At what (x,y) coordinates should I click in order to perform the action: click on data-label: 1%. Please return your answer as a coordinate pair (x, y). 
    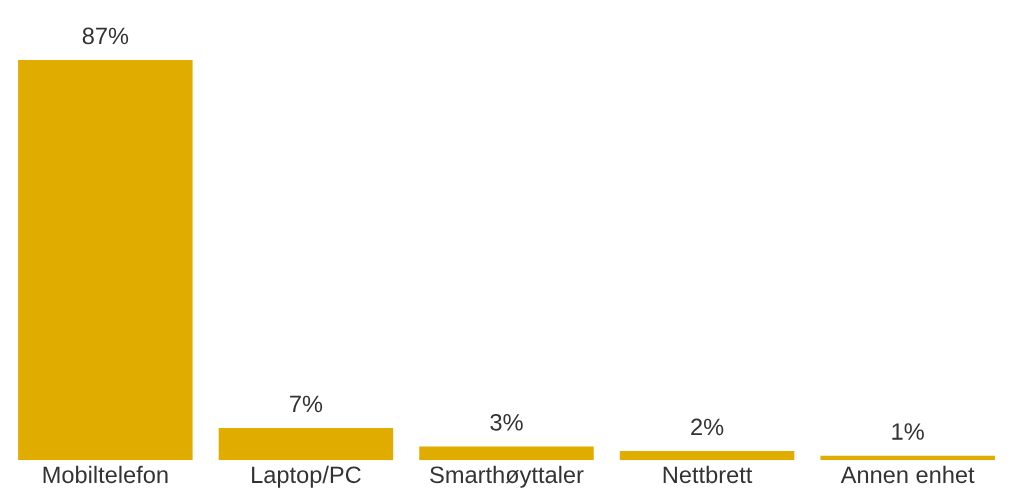
    Looking at the image, I should click on (908, 431).